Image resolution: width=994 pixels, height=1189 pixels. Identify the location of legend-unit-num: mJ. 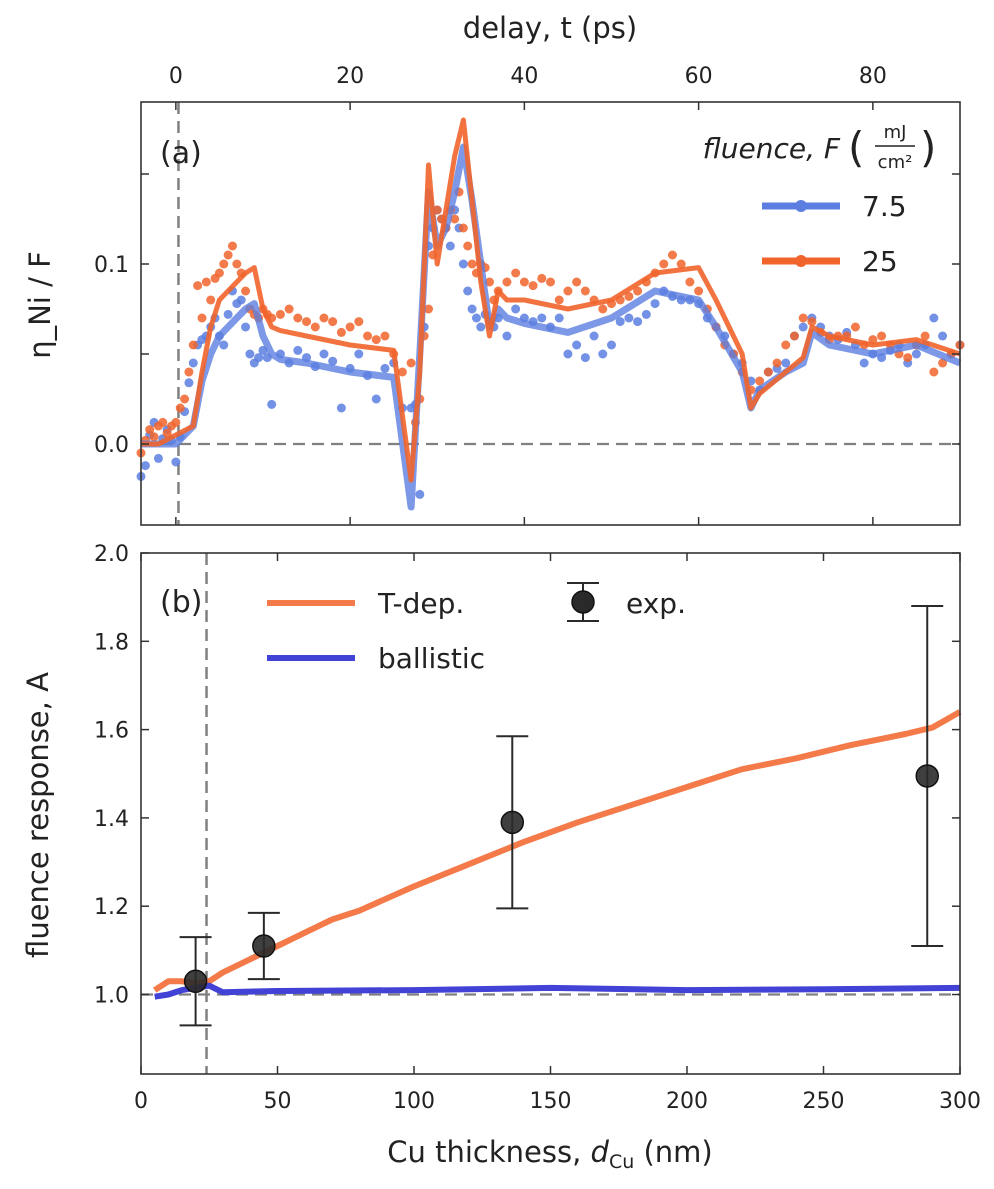
(895, 132).